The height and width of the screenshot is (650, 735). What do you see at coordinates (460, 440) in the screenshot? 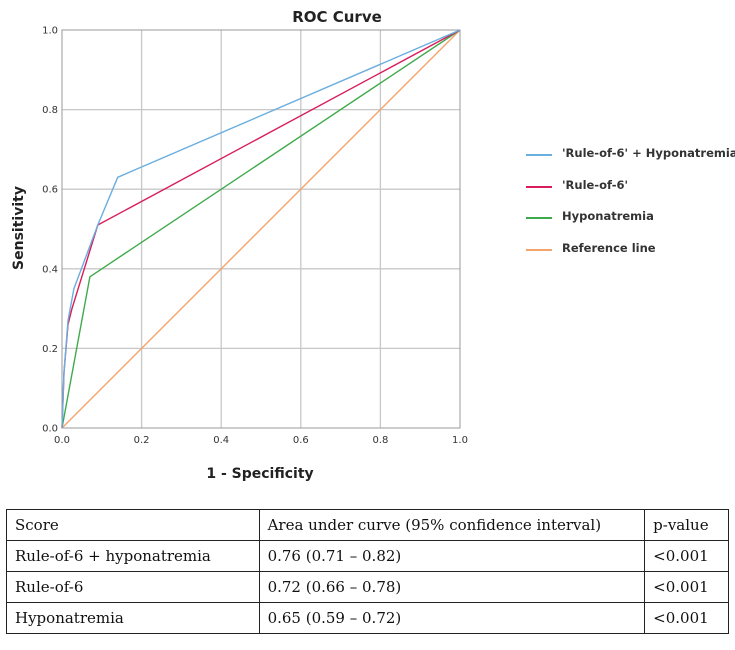
I see `x-tick-label: 1.0` at bounding box center [460, 440].